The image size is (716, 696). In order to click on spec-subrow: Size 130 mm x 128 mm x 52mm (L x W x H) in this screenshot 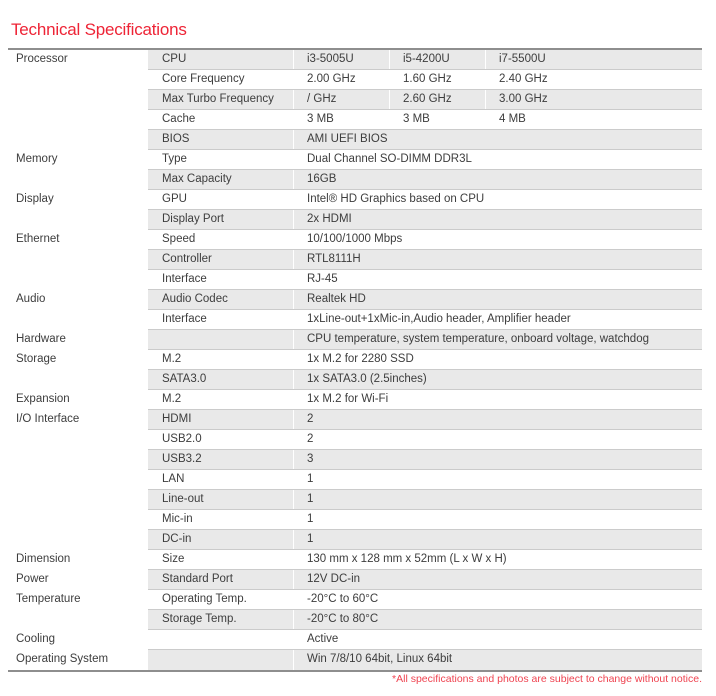, I will do `click(425, 560)`.